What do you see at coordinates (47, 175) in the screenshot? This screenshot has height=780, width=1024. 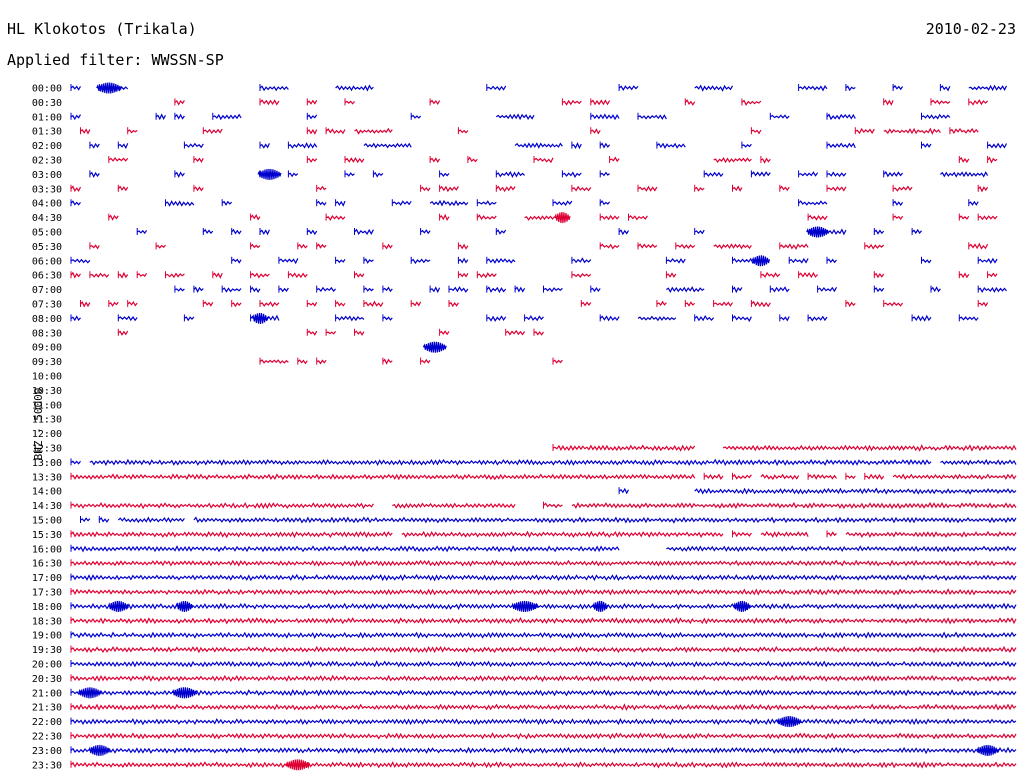 I see `time-label-0300: 03:00` at bounding box center [47, 175].